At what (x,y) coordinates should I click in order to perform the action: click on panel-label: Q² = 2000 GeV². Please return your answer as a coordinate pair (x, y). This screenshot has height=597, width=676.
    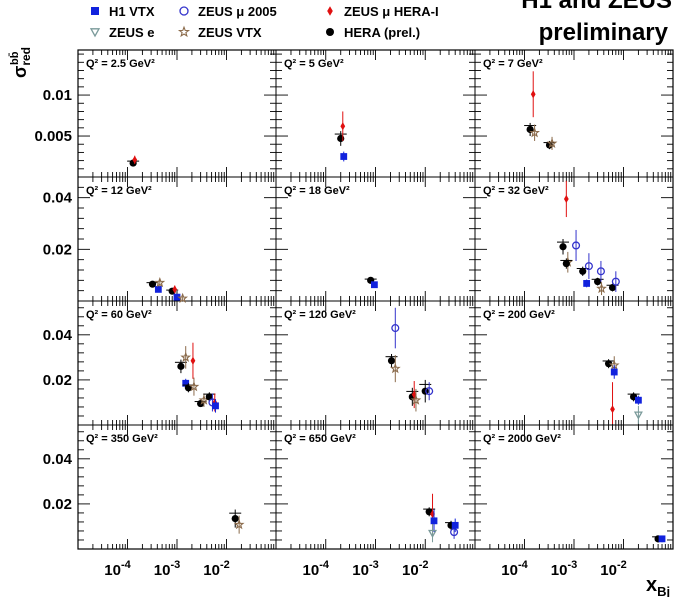
    Looking at the image, I should click on (522, 439).